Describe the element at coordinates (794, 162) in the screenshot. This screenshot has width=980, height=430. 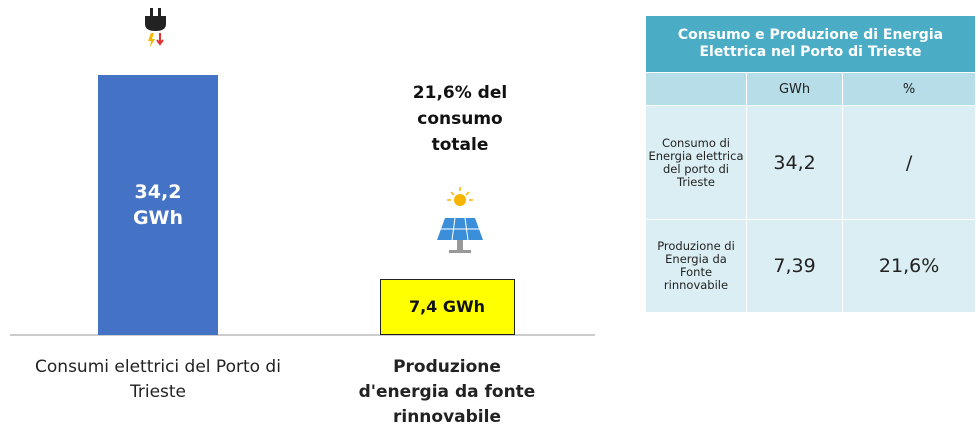
I see `cell: 34,2` at that location.